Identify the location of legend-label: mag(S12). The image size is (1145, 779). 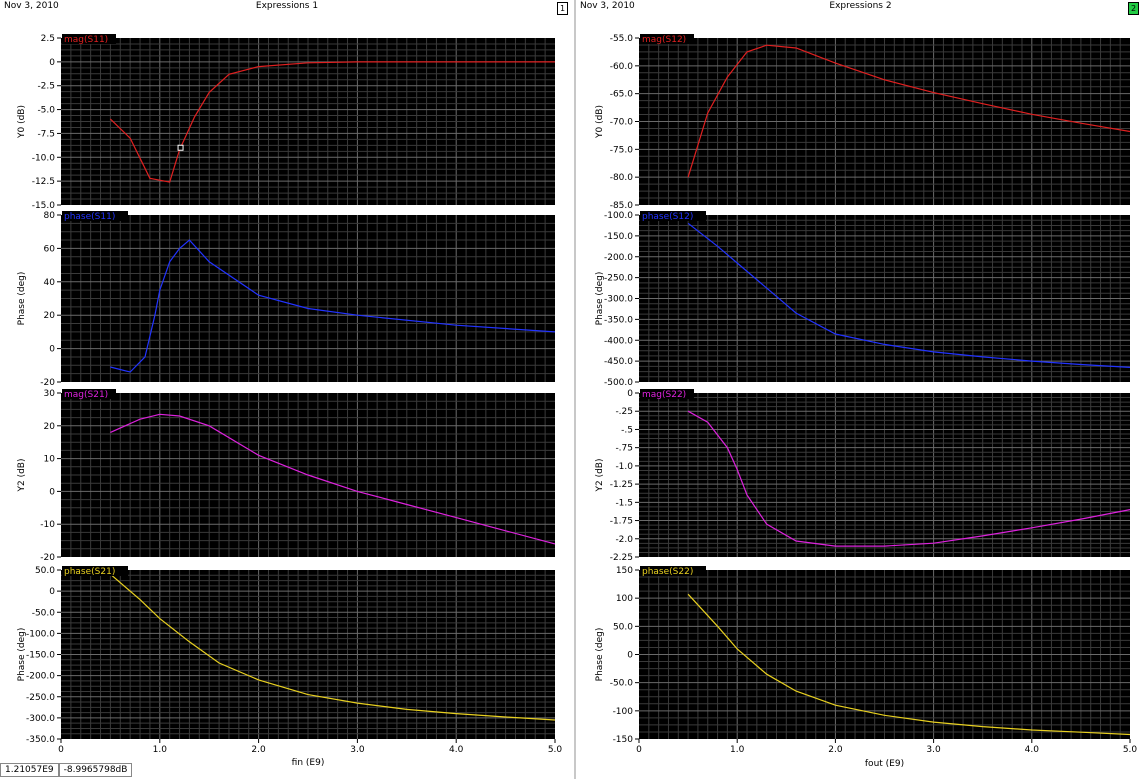
(664, 40).